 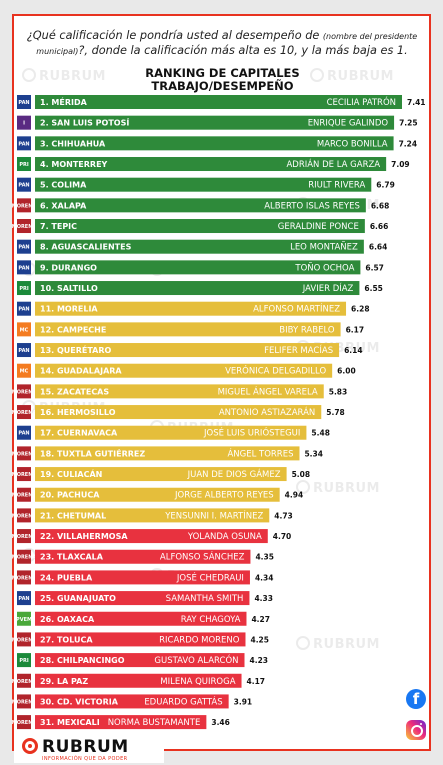 What do you see at coordinates (211, 620) in the screenshot?
I see `bar-name-label: RAY CHAGOYA` at bounding box center [211, 620].